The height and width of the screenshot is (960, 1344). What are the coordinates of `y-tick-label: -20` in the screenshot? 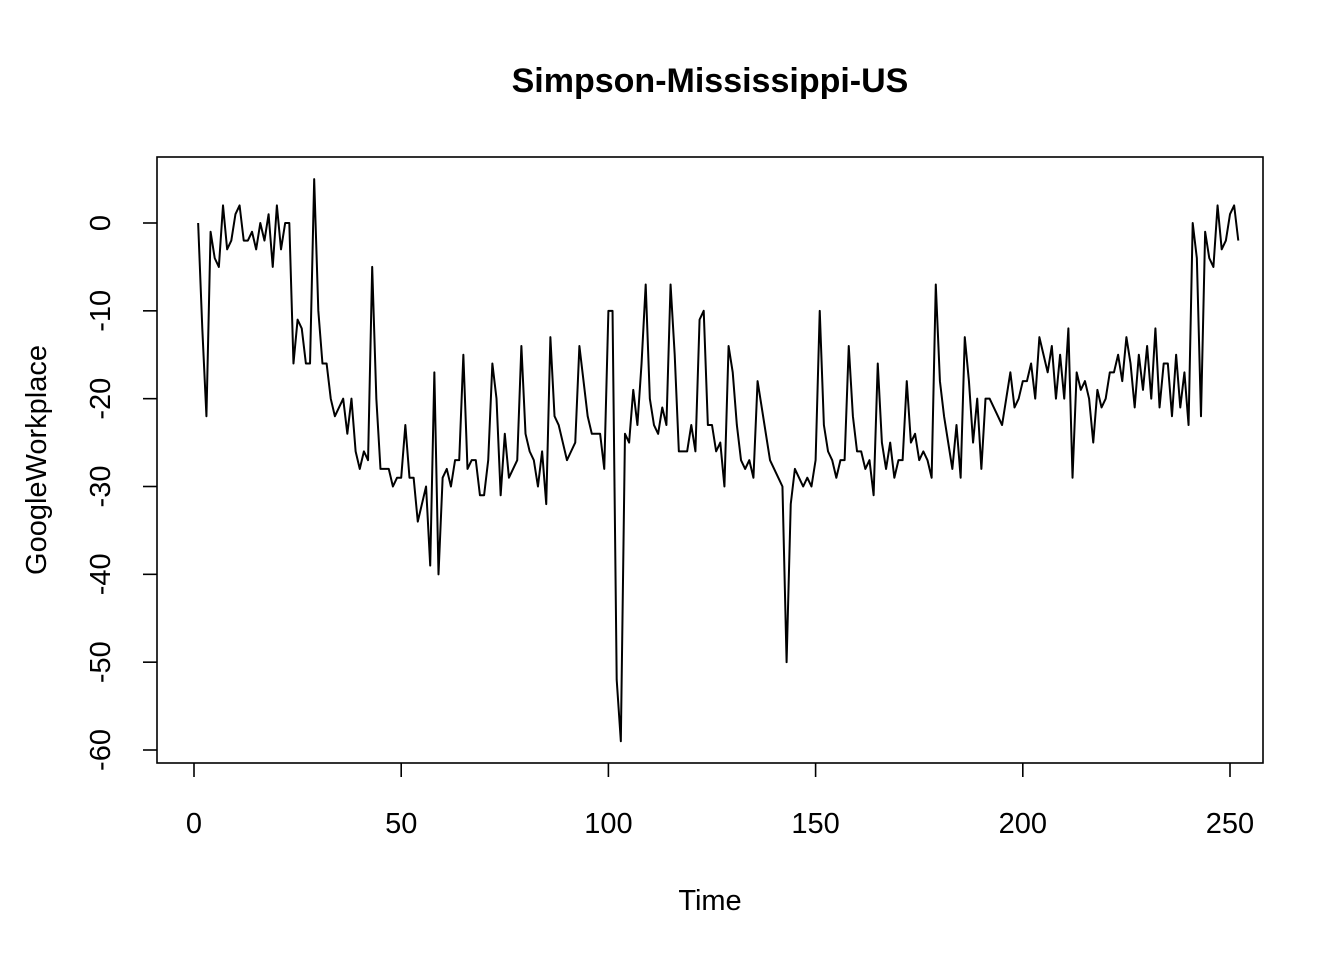 It's located at (101, 399).